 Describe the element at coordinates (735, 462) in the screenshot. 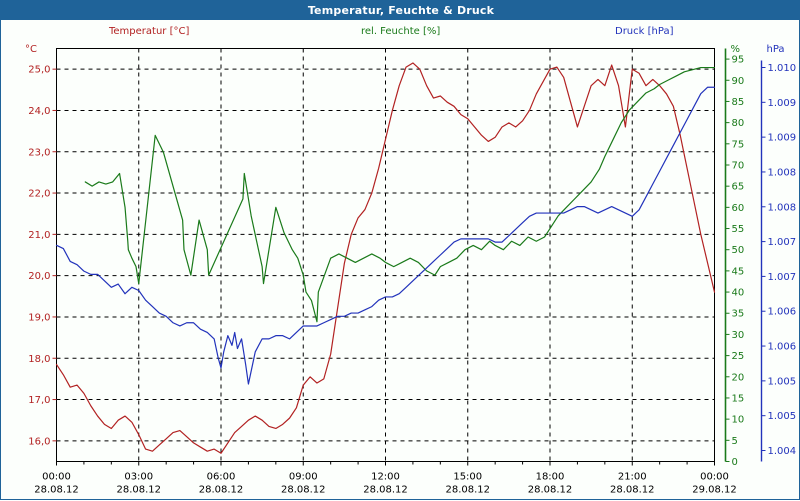

I see `svg-text: 0` at that location.